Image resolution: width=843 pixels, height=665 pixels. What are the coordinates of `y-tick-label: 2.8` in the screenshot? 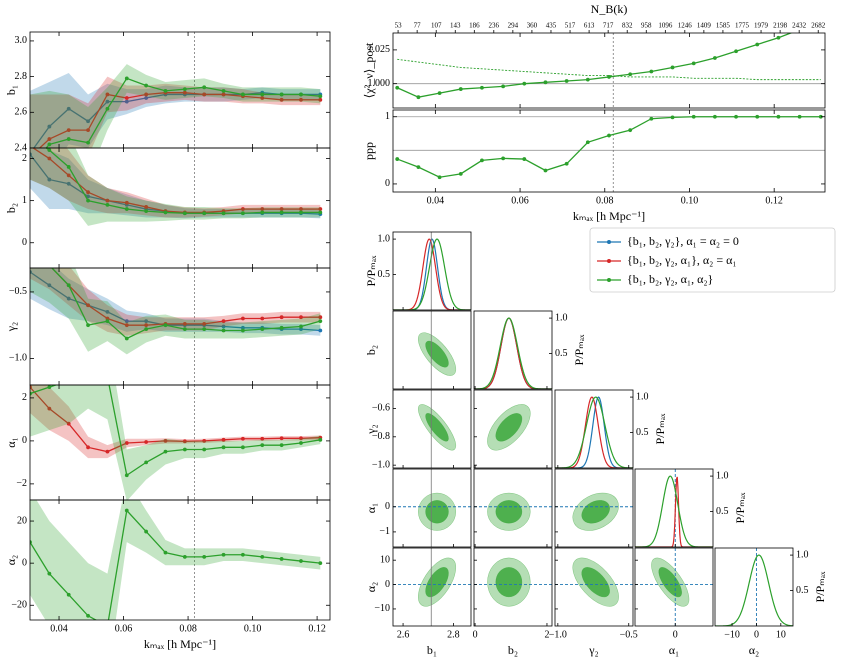 It's located at (21, 76).